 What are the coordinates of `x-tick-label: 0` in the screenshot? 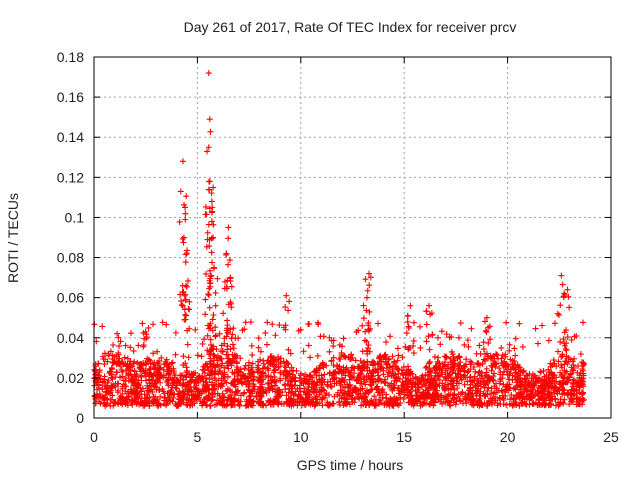 It's located at (94, 437).